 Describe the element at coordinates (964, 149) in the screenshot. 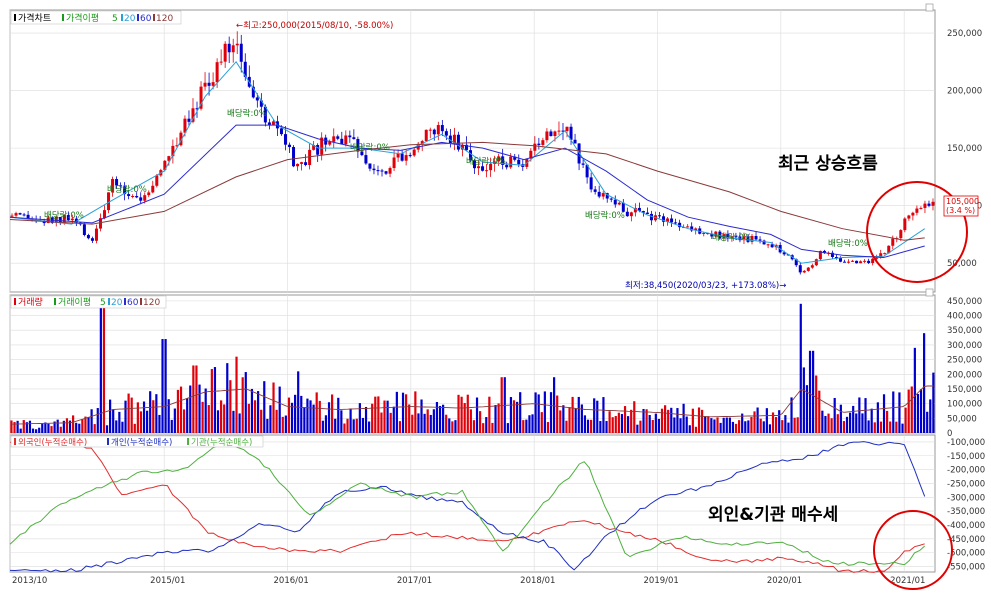

I see `y-tick-label: 150,000` at that location.